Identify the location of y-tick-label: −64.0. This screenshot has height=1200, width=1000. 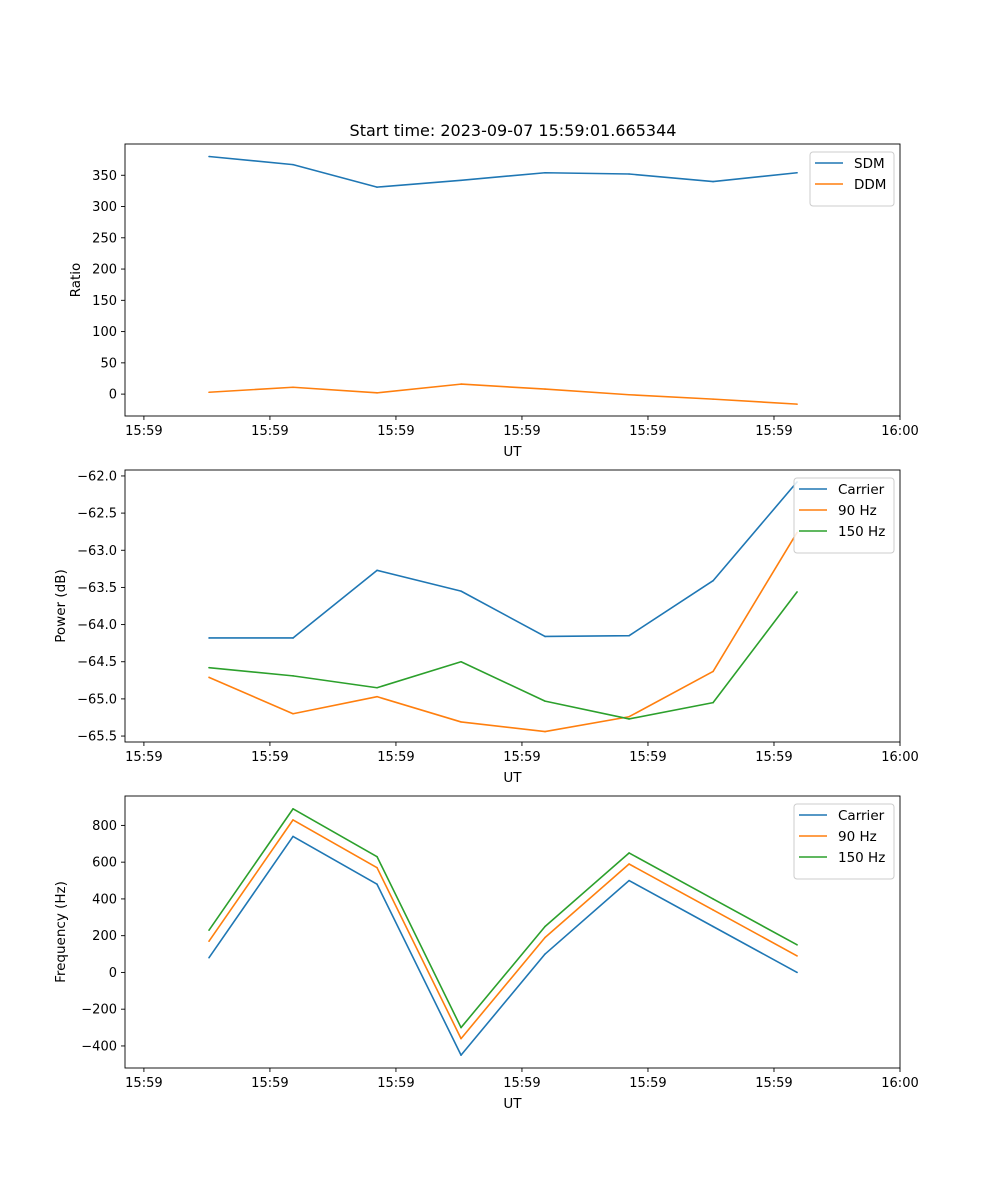
(97, 625).